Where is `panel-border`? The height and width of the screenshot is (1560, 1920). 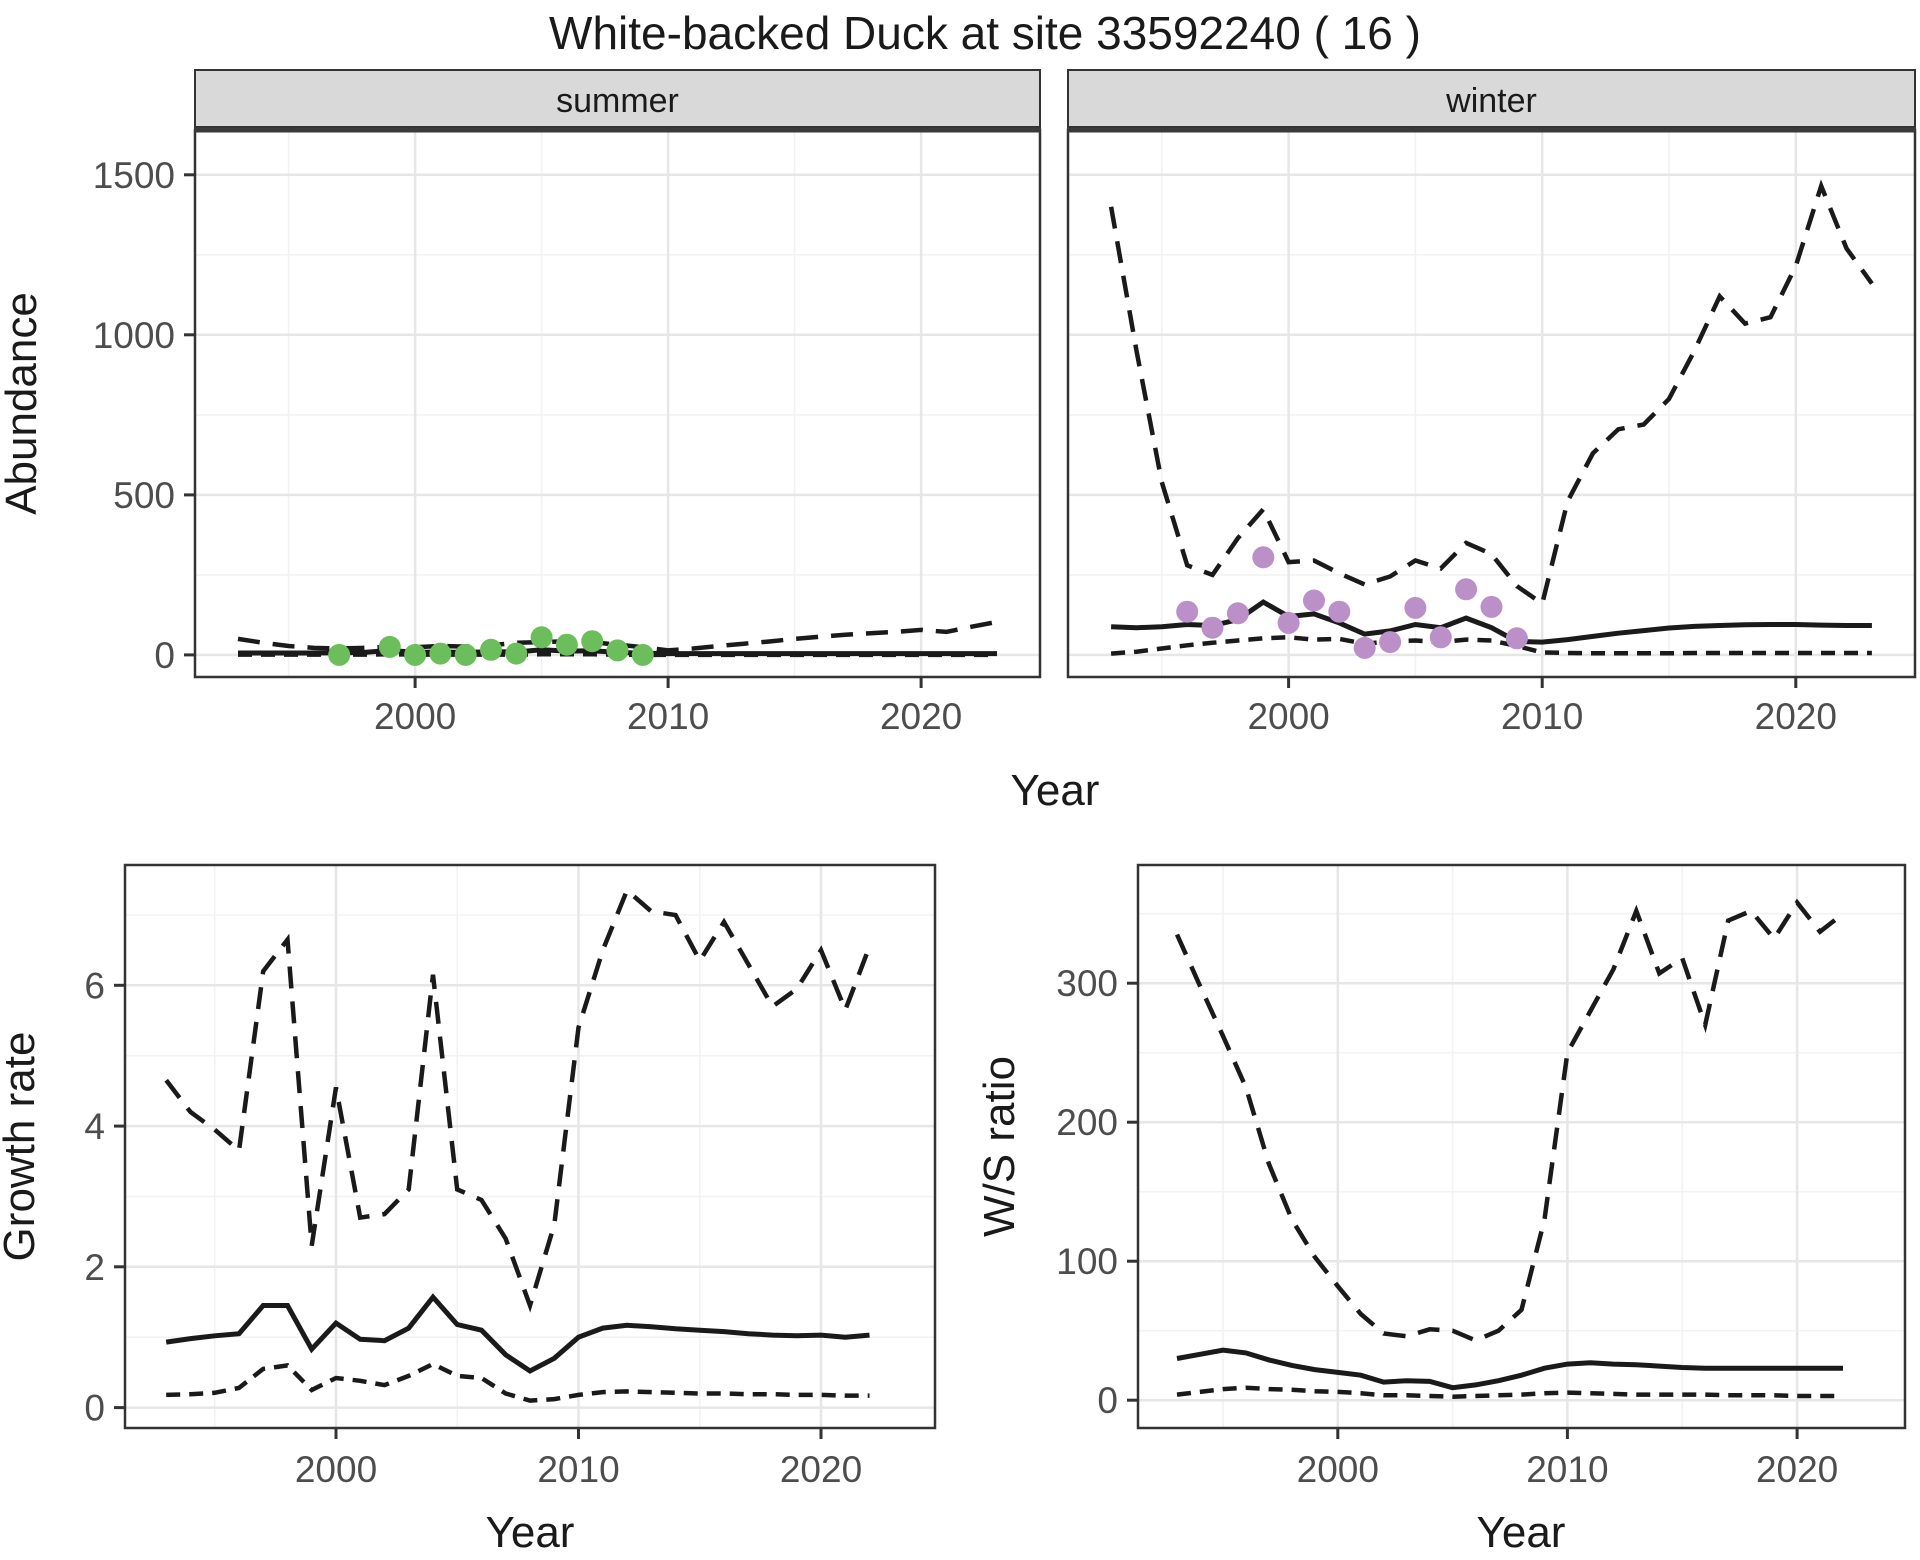
panel-border is located at coordinates (1521, 1146).